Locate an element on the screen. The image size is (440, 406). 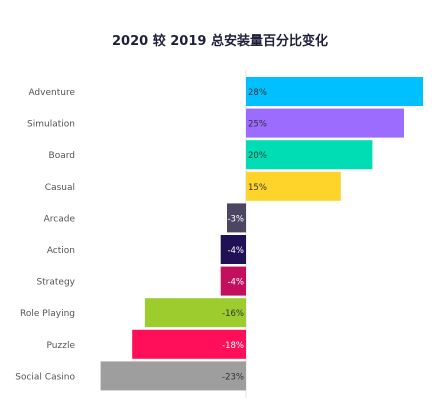
category-label: Arcade is located at coordinates (60, 219).